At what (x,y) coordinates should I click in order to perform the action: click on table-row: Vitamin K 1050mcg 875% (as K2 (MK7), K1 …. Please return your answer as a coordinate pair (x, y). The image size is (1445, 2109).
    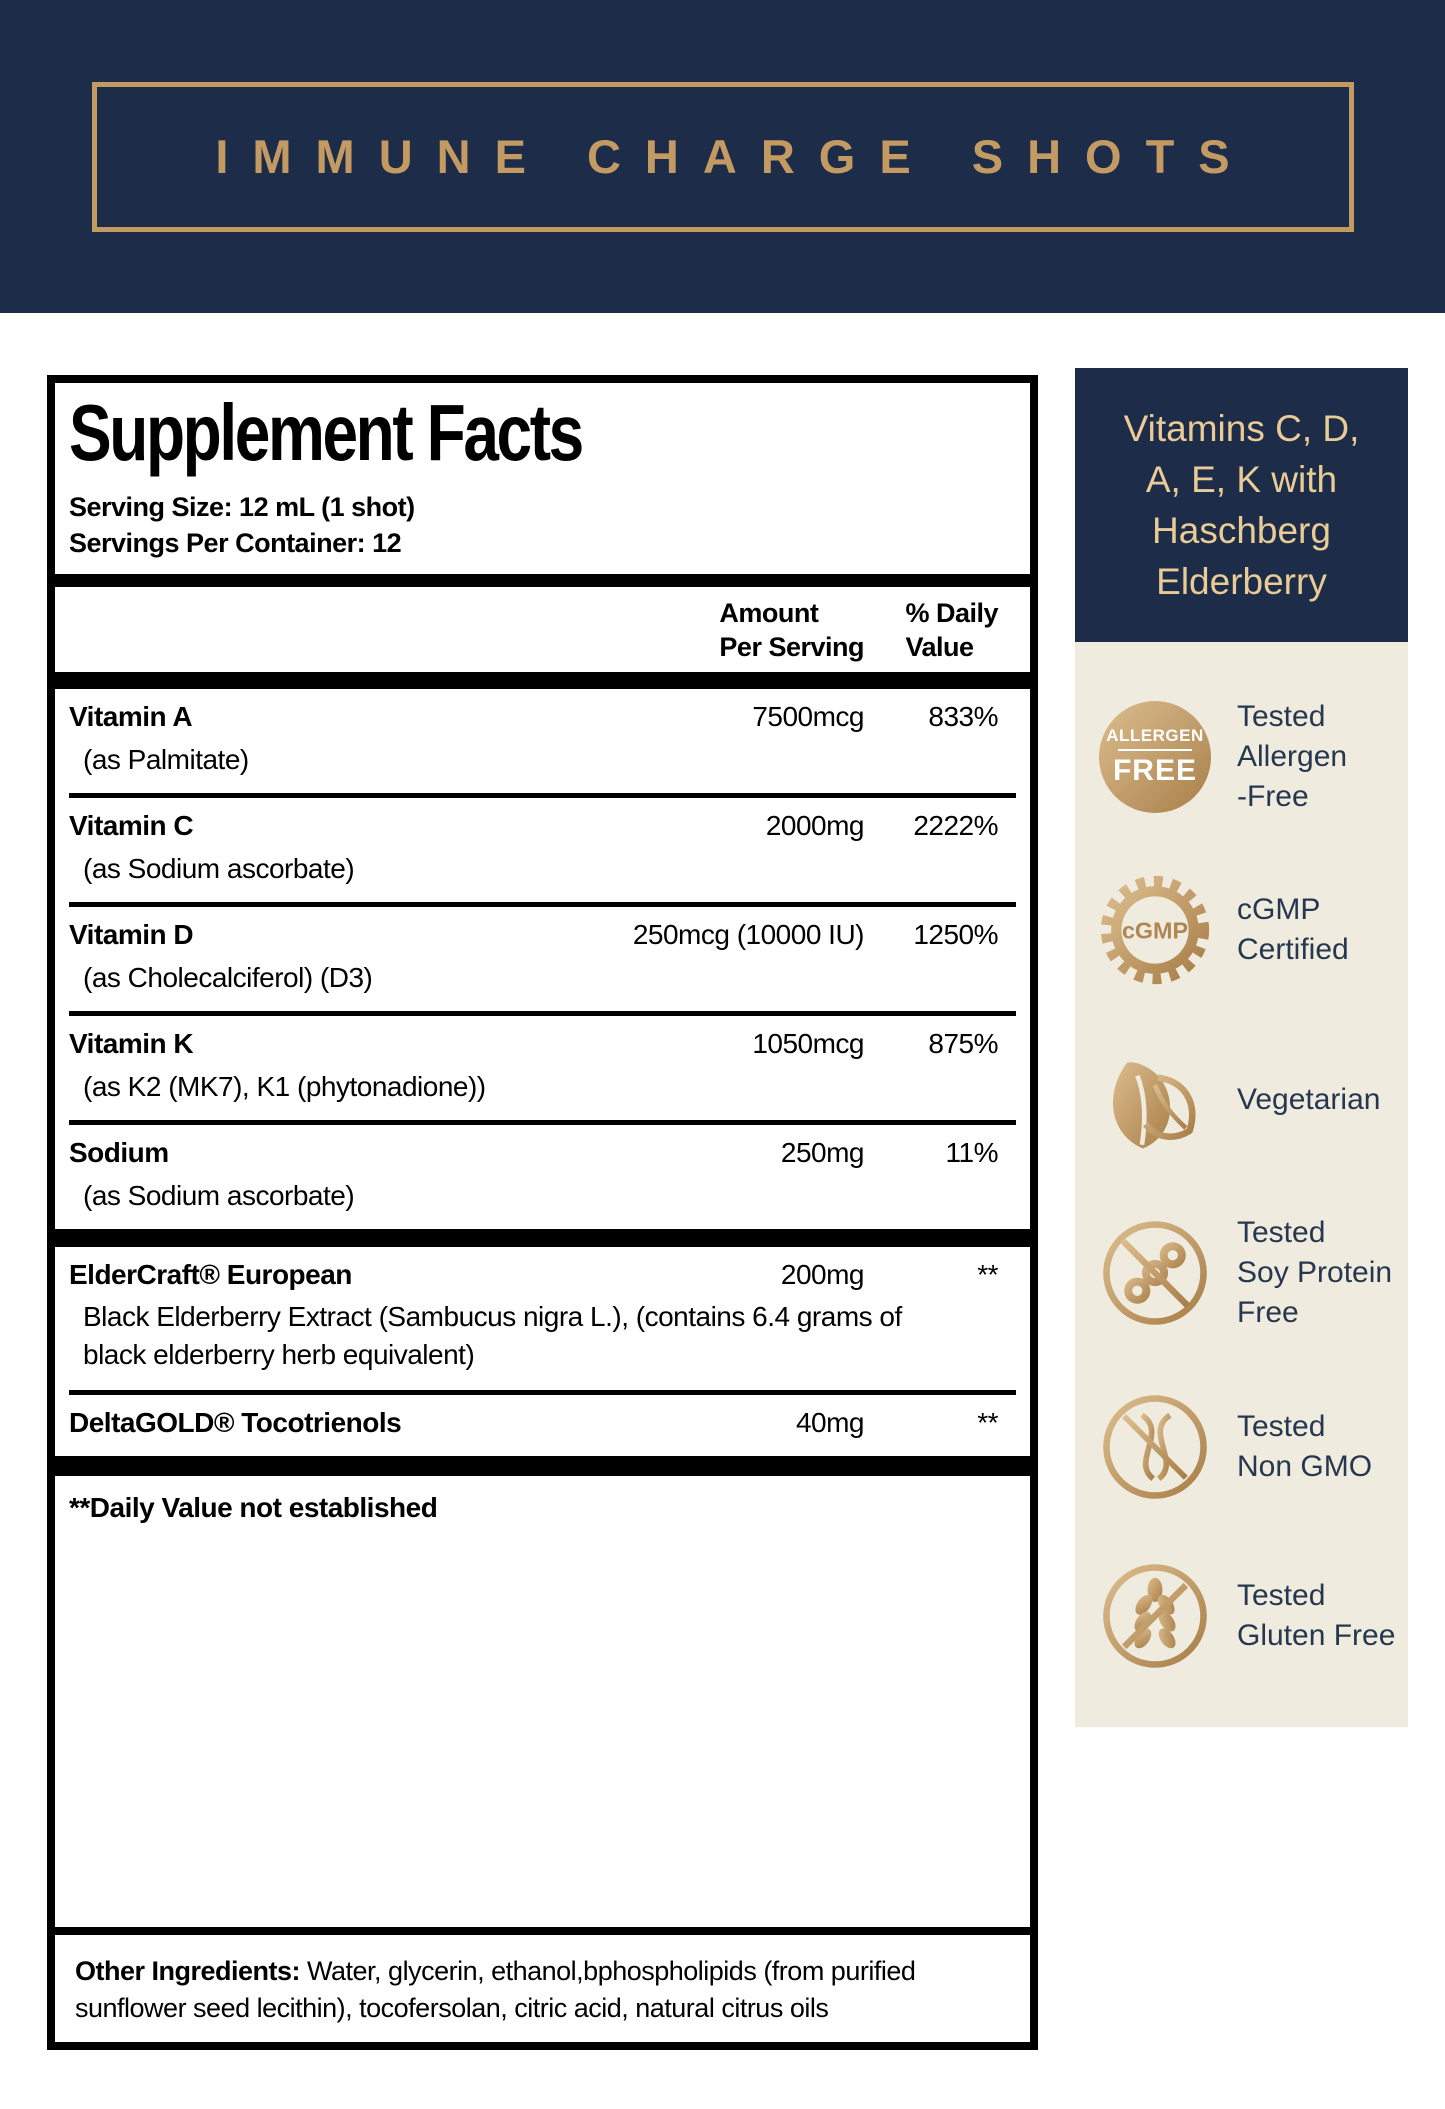
    Looking at the image, I should click on (542, 1071).